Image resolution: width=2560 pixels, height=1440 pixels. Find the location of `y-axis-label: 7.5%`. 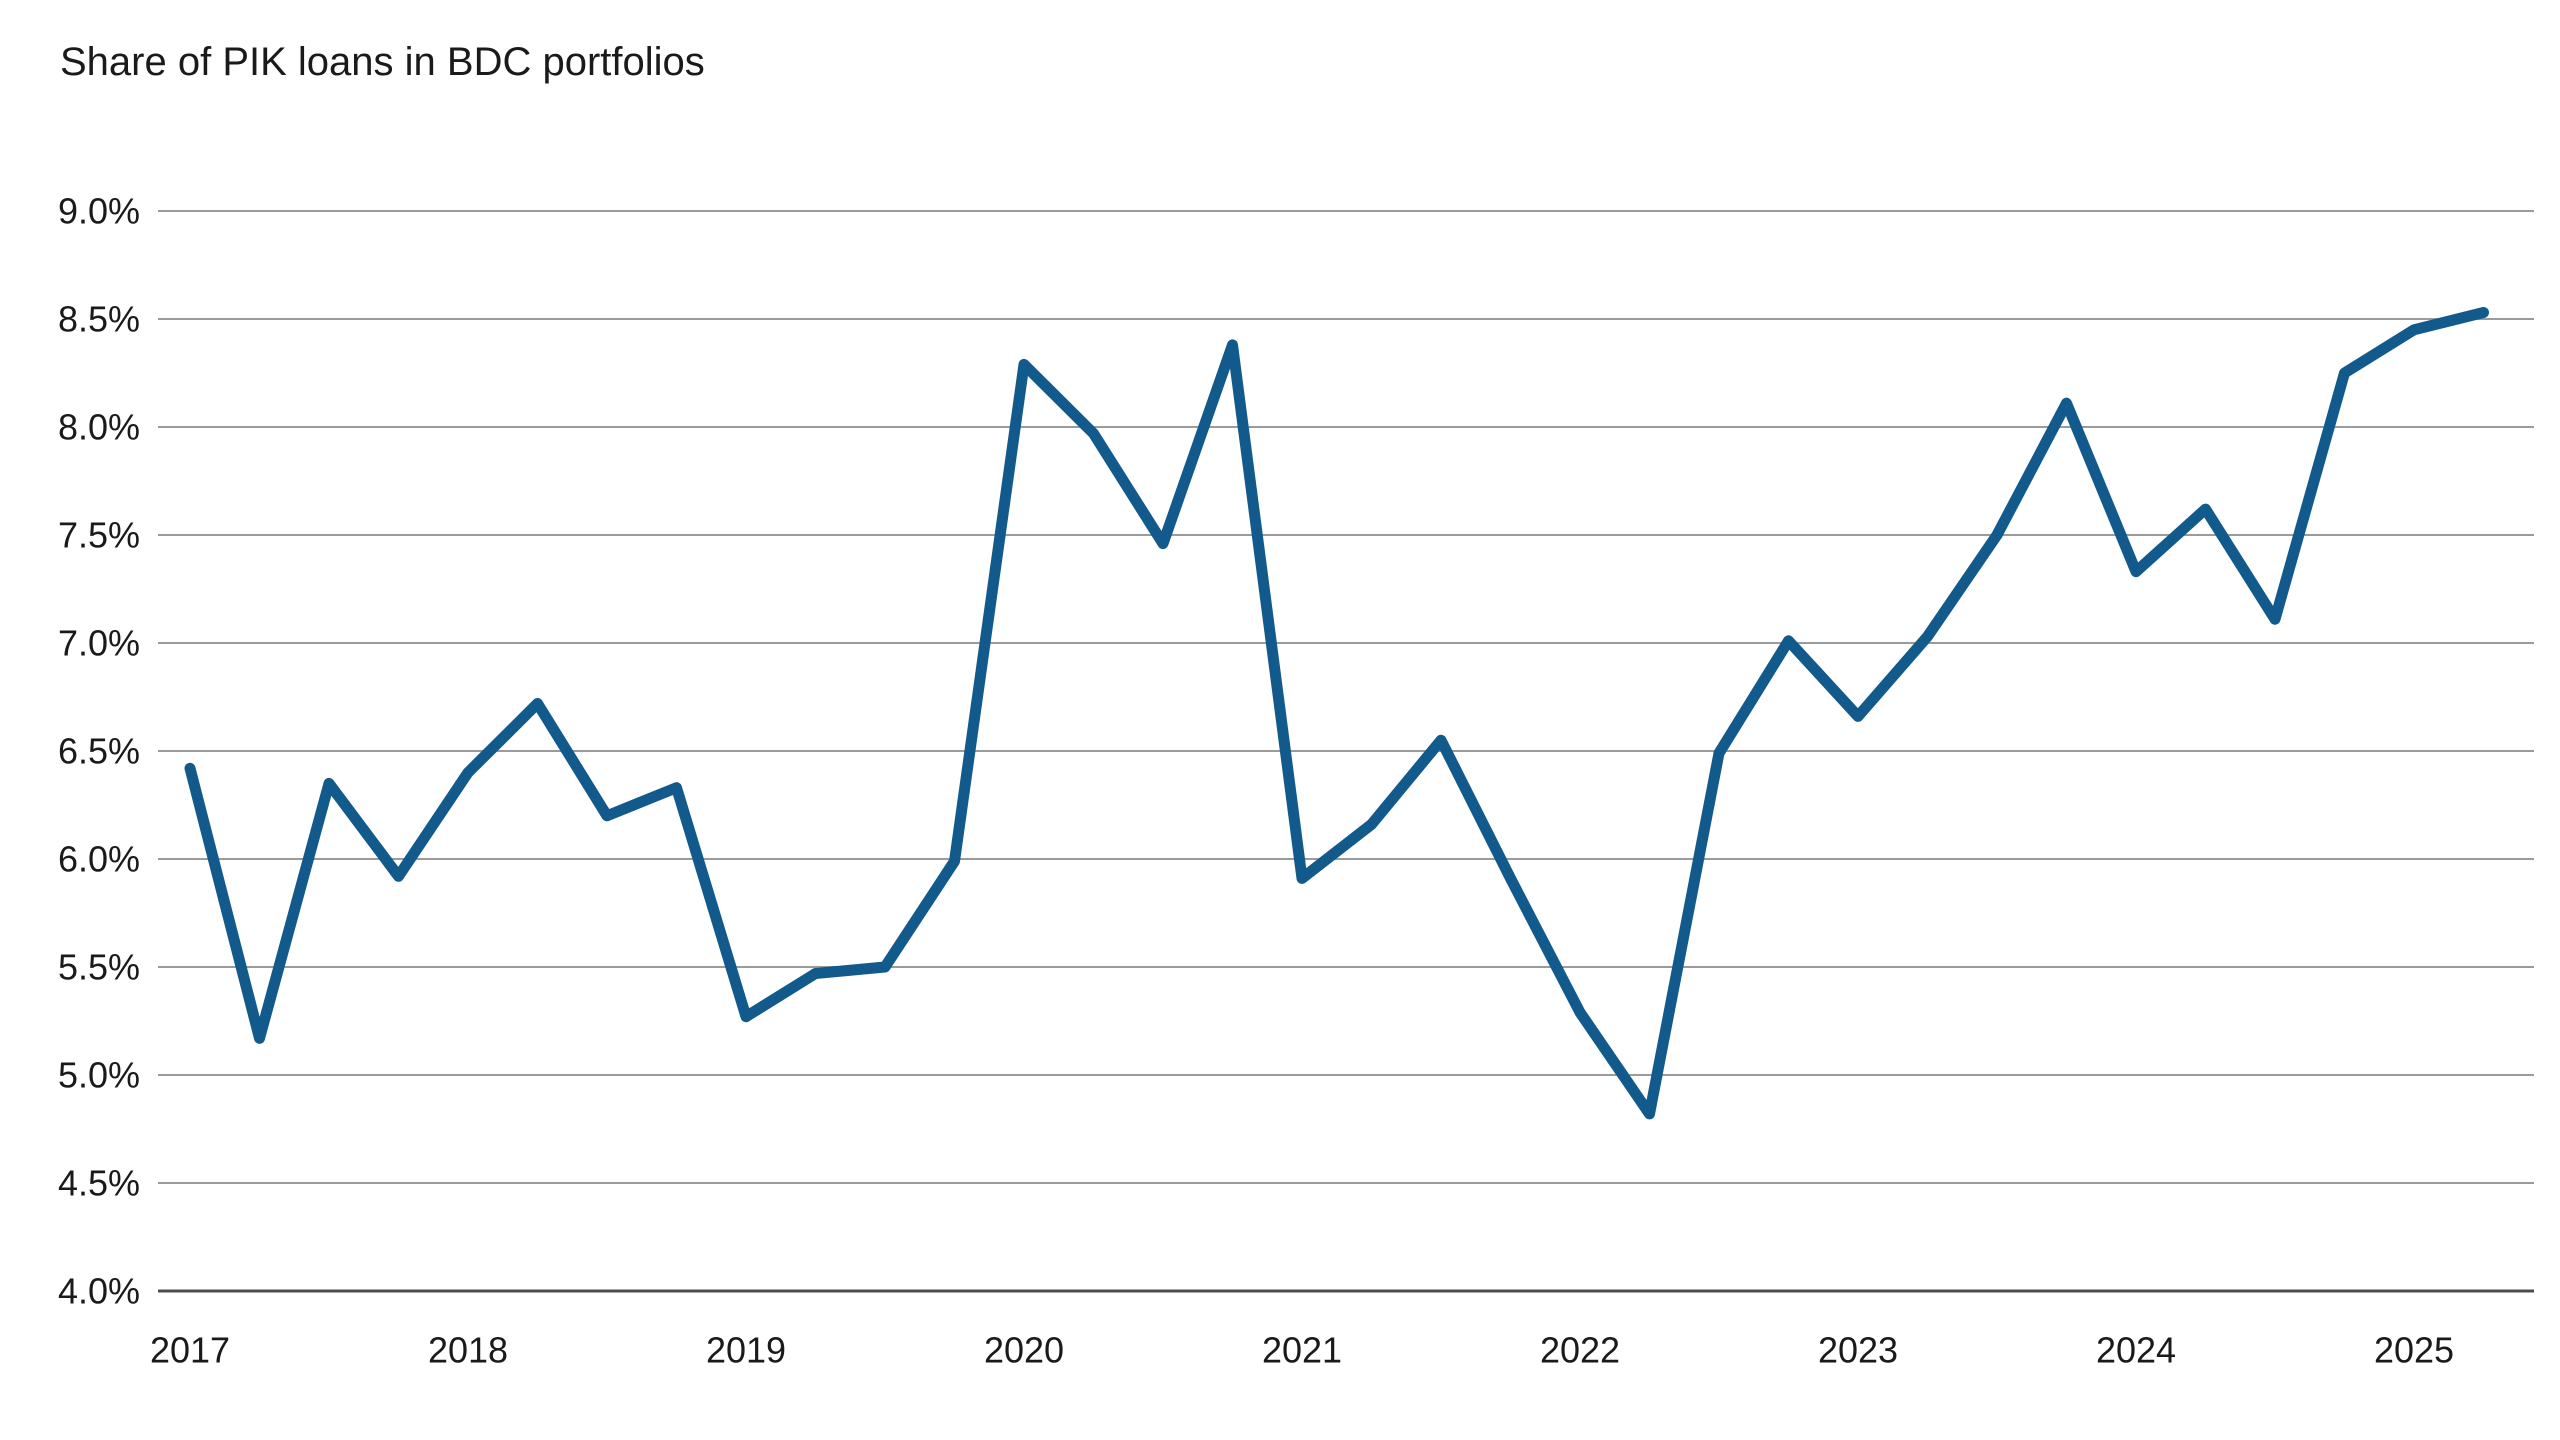

y-axis-label: 7.5% is located at coordinates (99, 535).